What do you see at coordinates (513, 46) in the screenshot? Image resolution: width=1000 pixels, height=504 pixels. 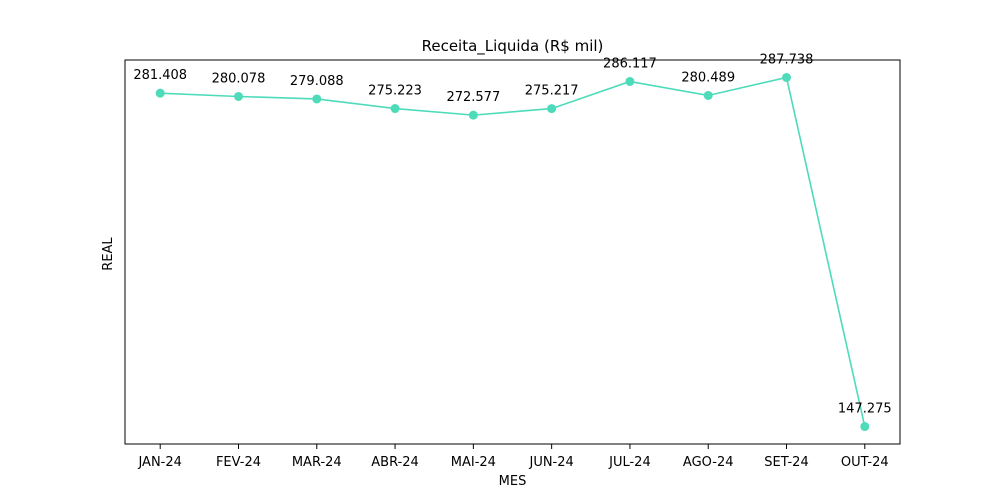 I see `chart-title: Receita_Liquida (R$ mil)` at bounding box center [513, 46].